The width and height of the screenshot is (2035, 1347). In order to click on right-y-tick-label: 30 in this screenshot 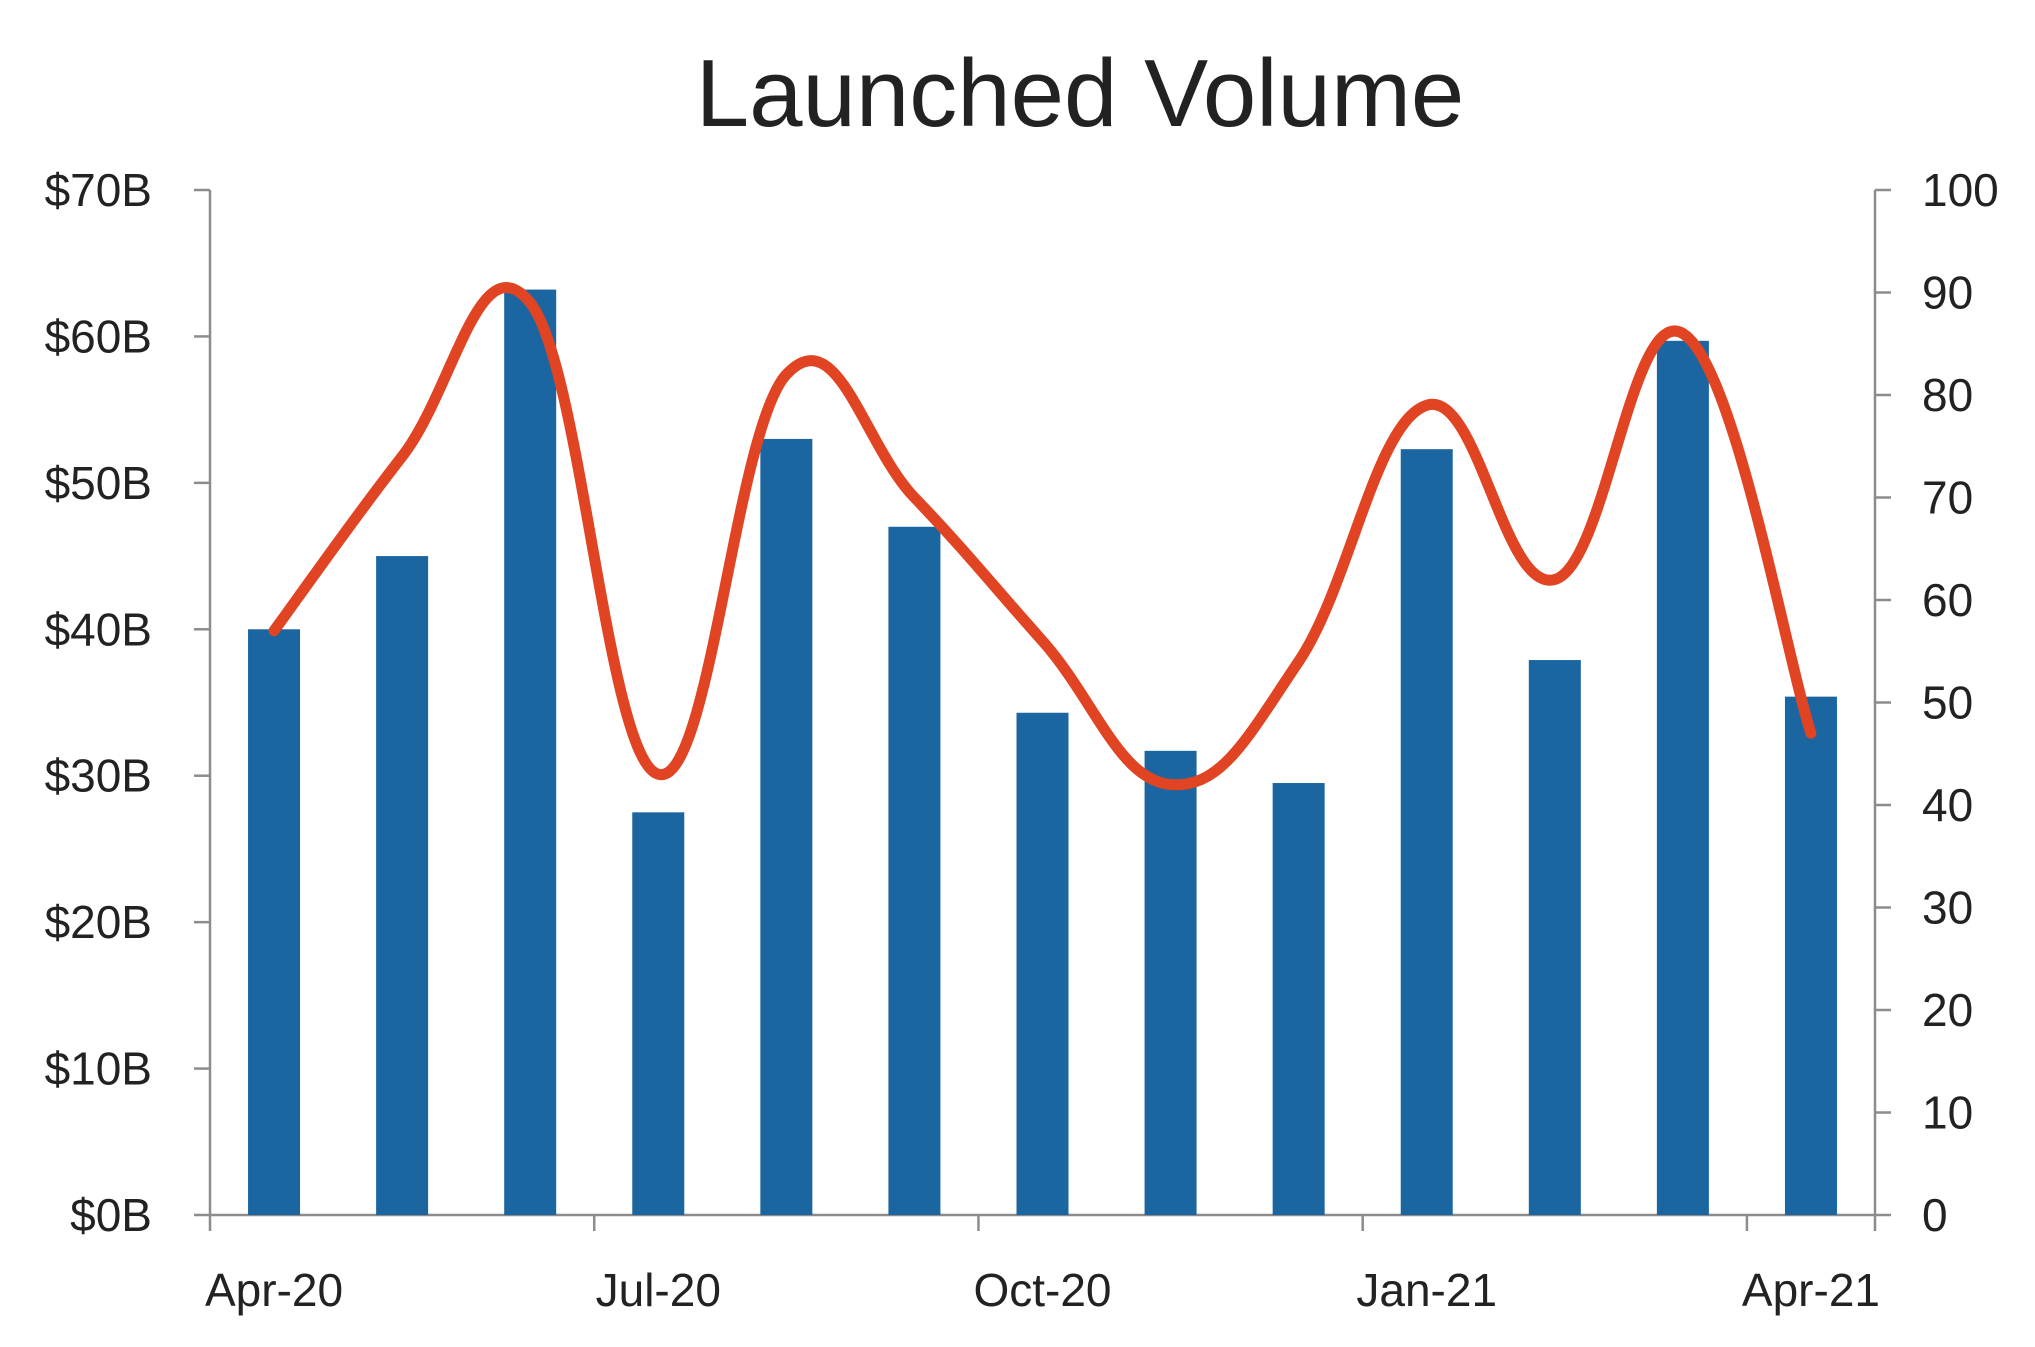, I will do `click(1947, 908)`.